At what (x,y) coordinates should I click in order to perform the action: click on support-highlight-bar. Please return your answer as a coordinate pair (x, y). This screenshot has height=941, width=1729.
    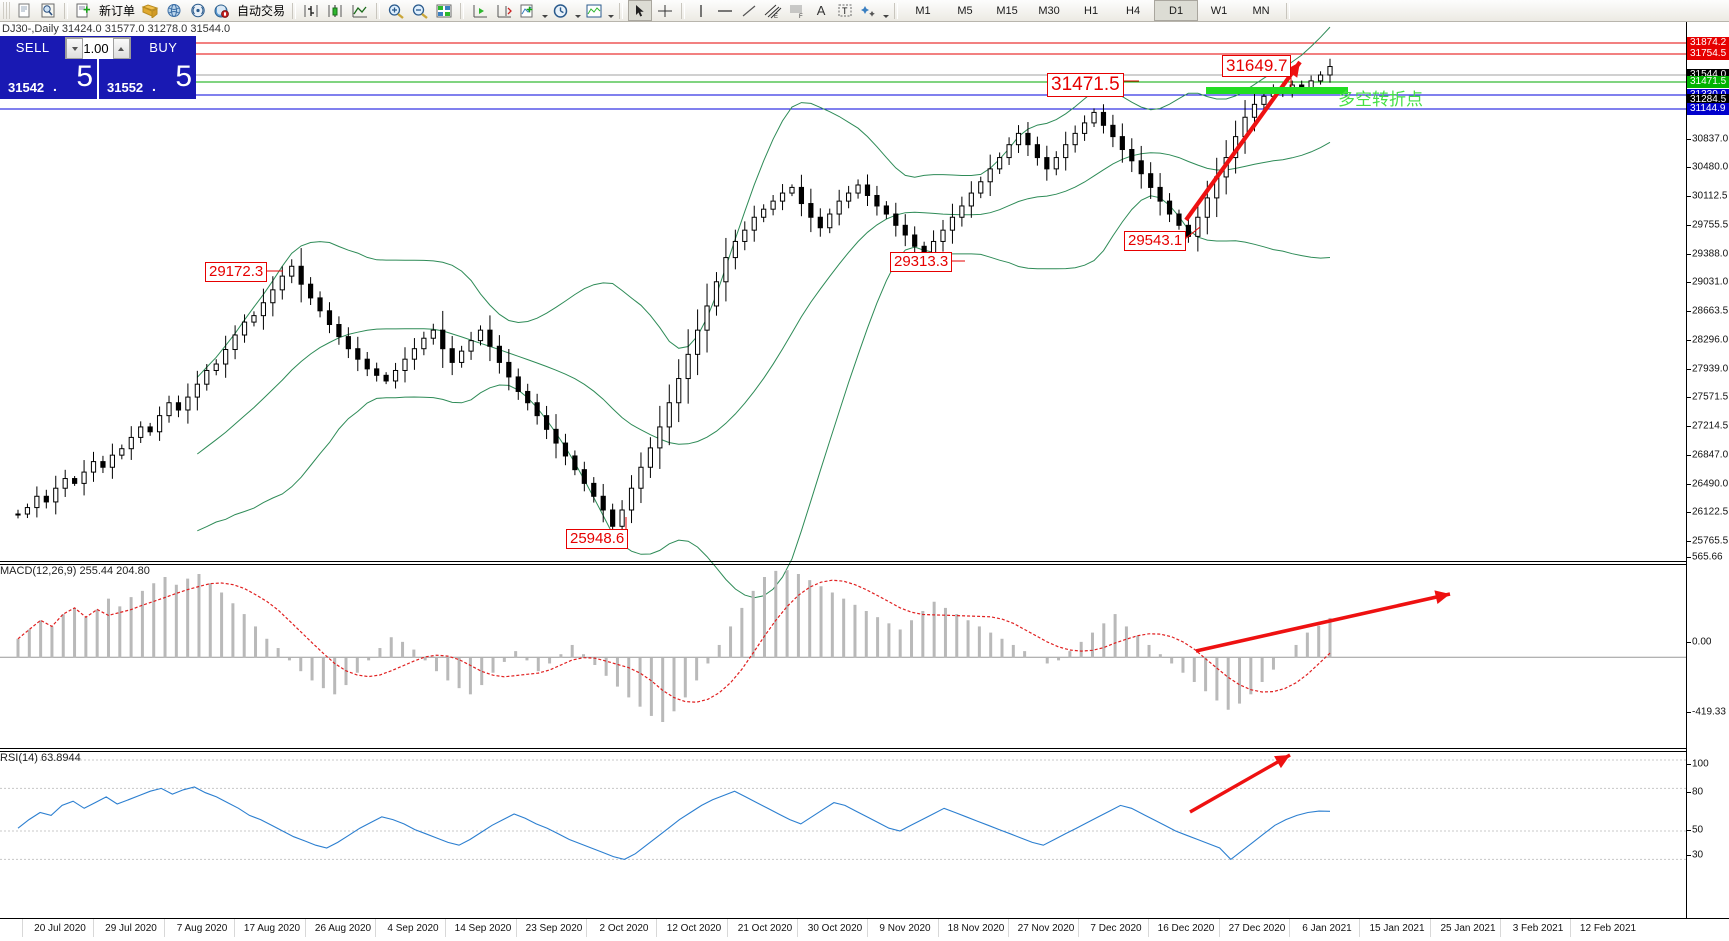
    Looking at the image, I should click on (1277, 90).